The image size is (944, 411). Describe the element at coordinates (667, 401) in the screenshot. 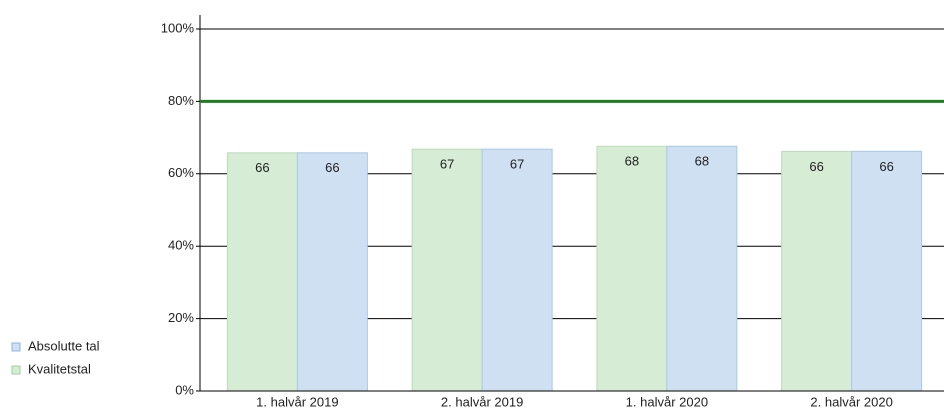

I see `x-tick-label: 1. halvår 2020` at that location.